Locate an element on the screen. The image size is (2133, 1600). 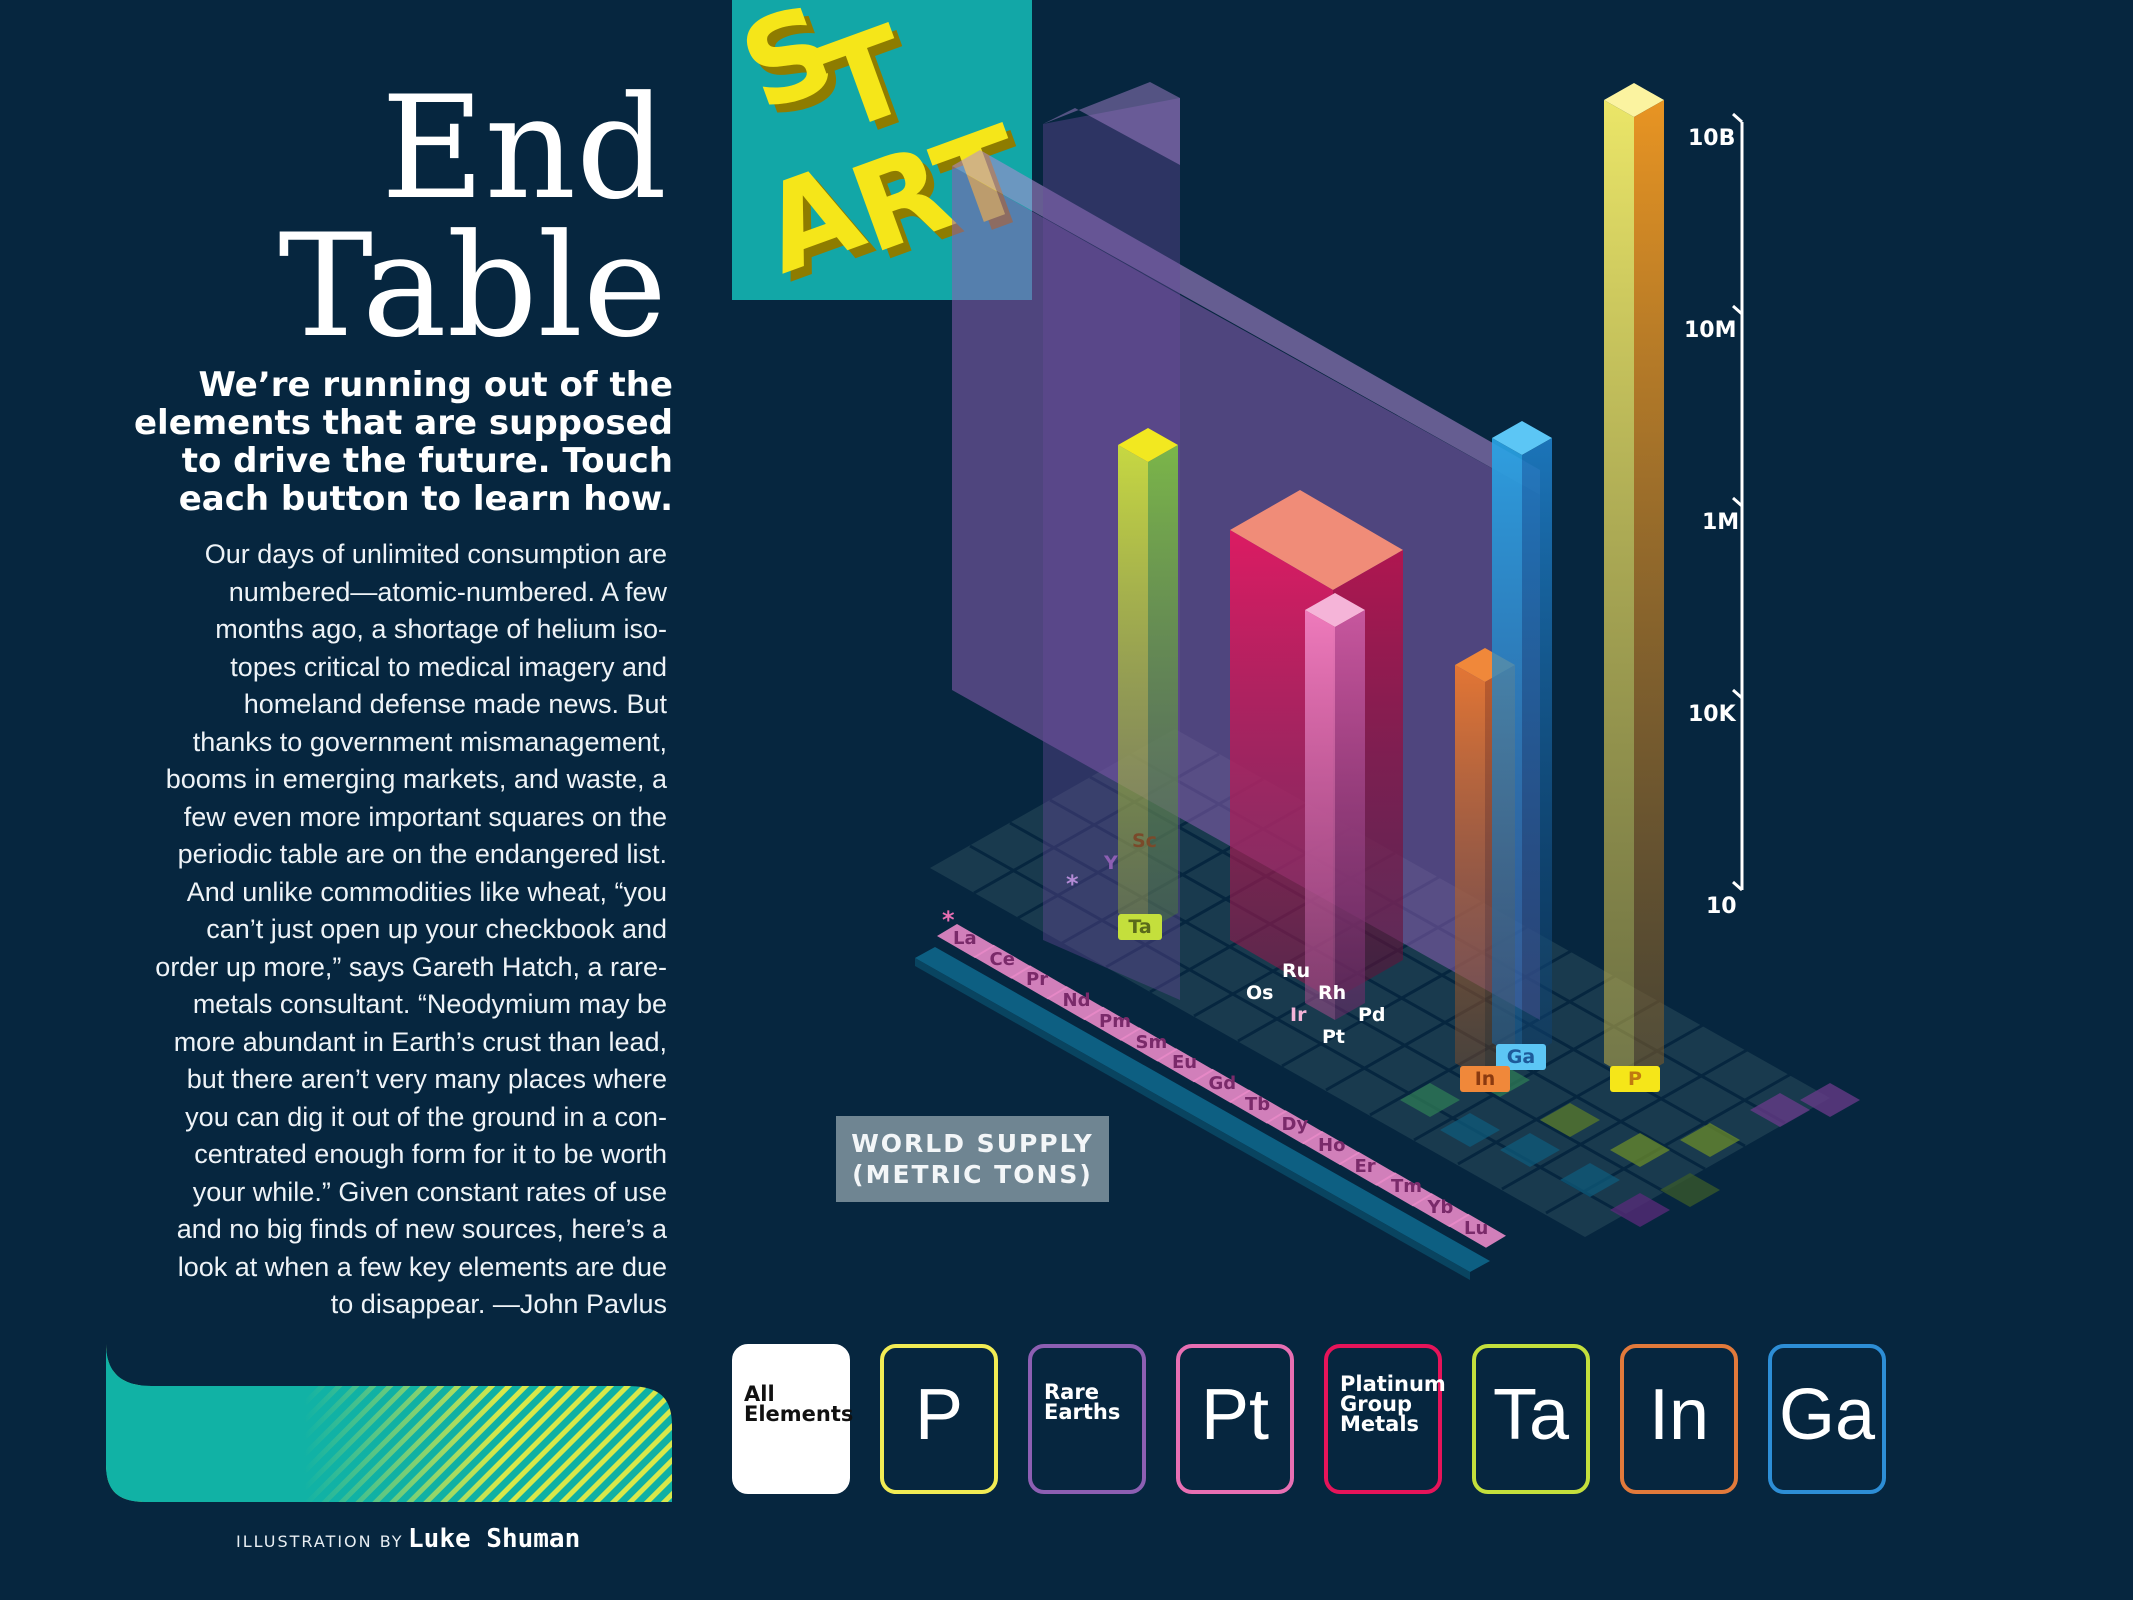
platinum-group-metals-button: Platinum Group Metals is located at coordinates (1385, 1419).